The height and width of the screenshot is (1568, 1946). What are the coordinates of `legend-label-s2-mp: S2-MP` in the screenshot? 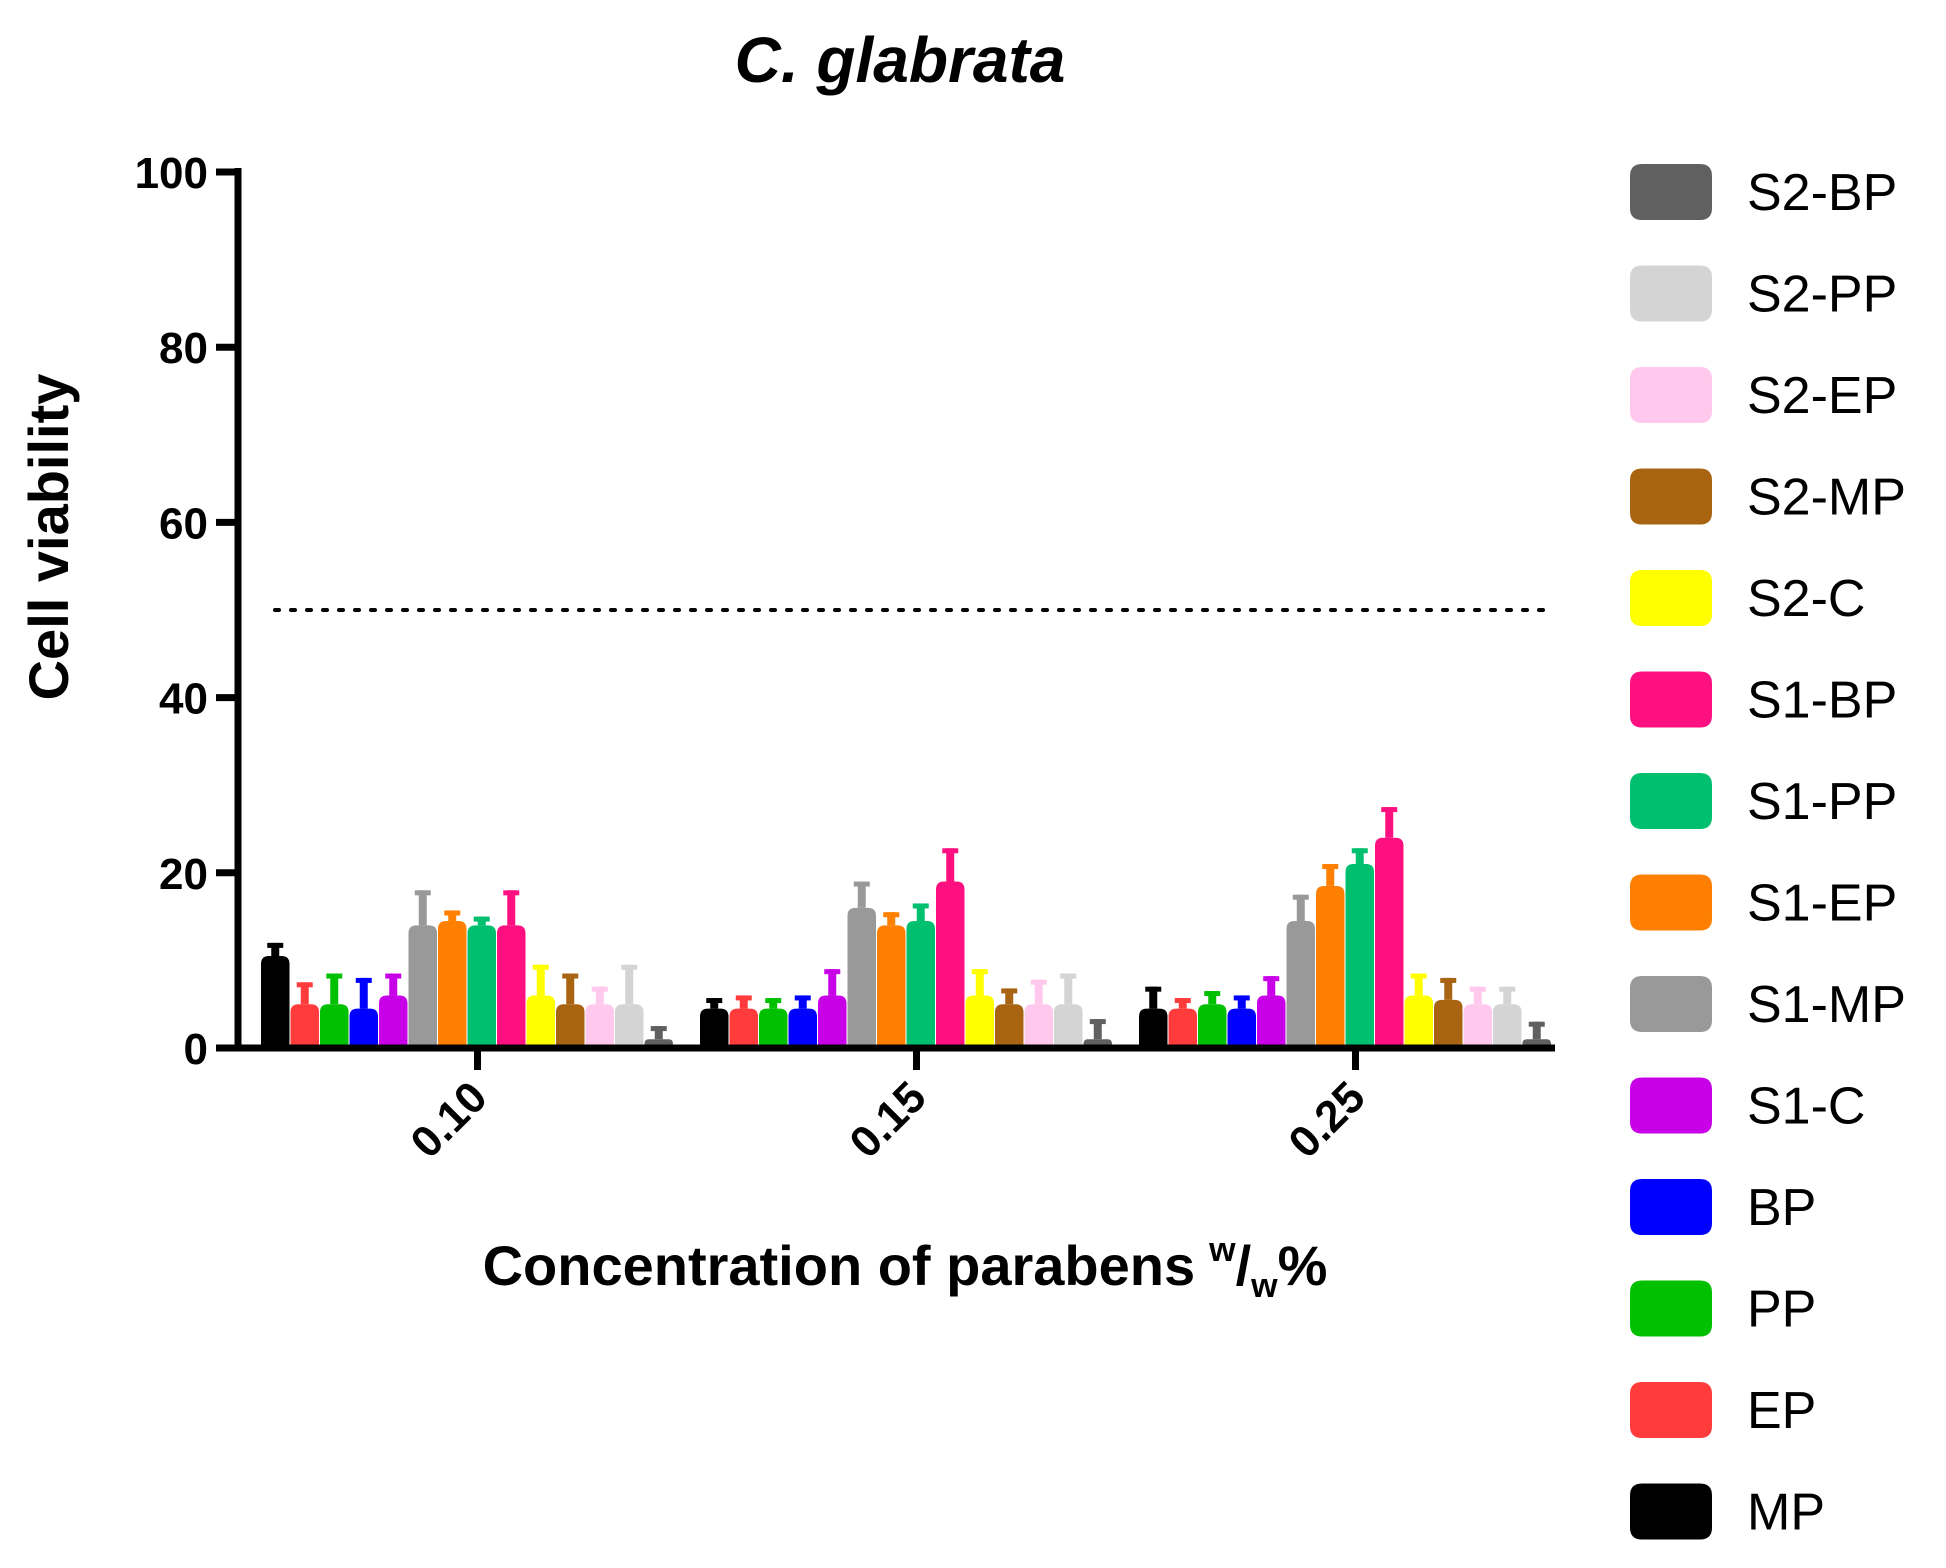 It's located at (1826, 498).